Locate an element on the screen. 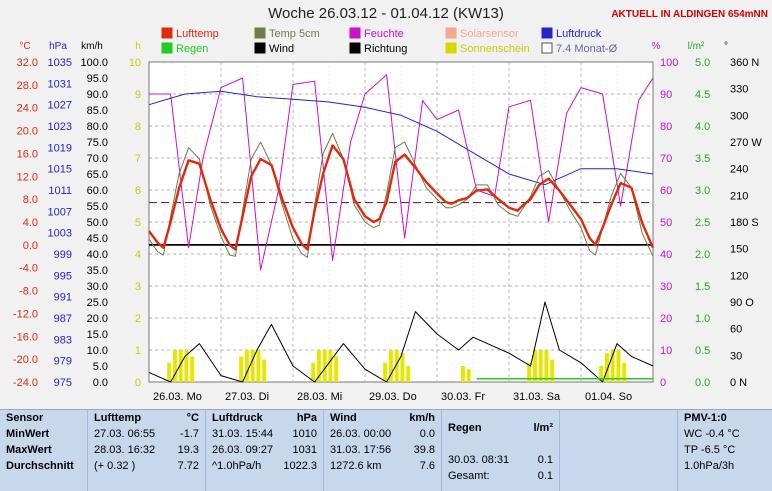 The width and height of the screenshot is (772, 491). wind-min-time: 26.03. 00:00 is located at coordinates (361, 434).